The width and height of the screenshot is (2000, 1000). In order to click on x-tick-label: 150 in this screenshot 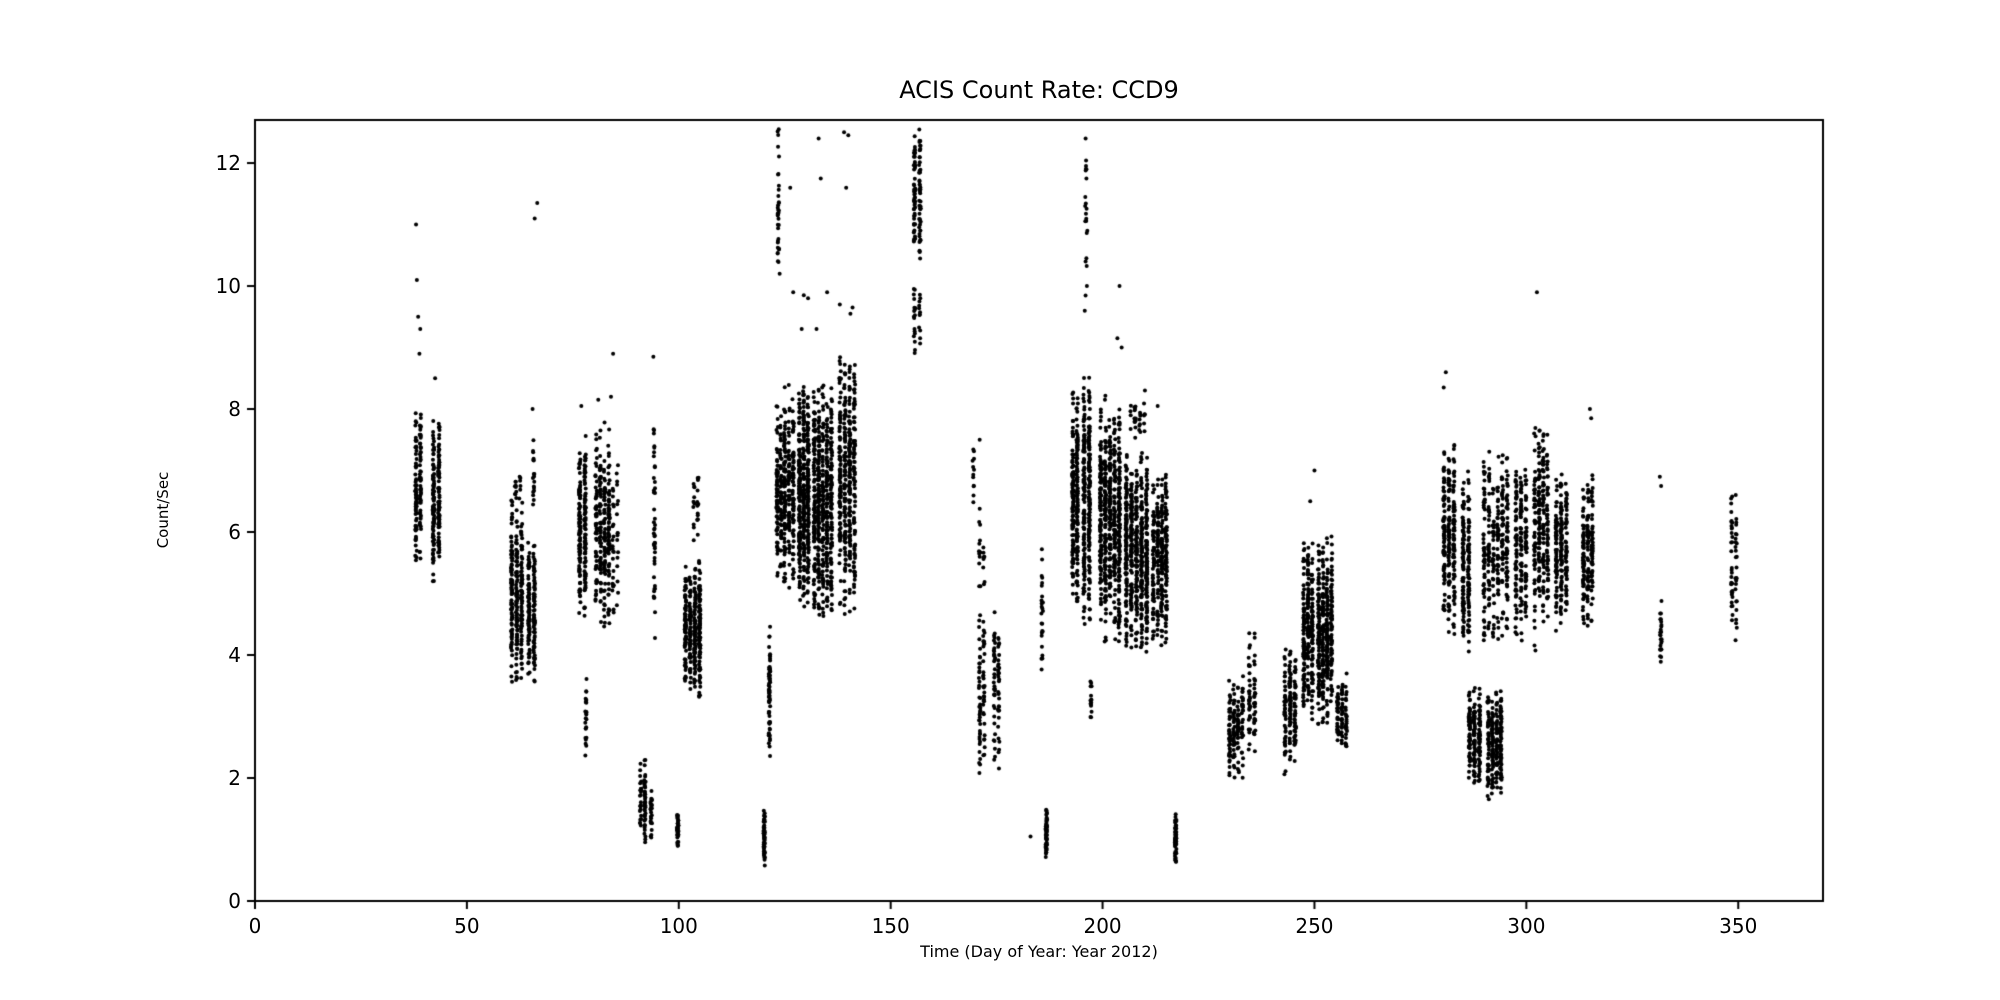, I will do `click(890, 926)`.